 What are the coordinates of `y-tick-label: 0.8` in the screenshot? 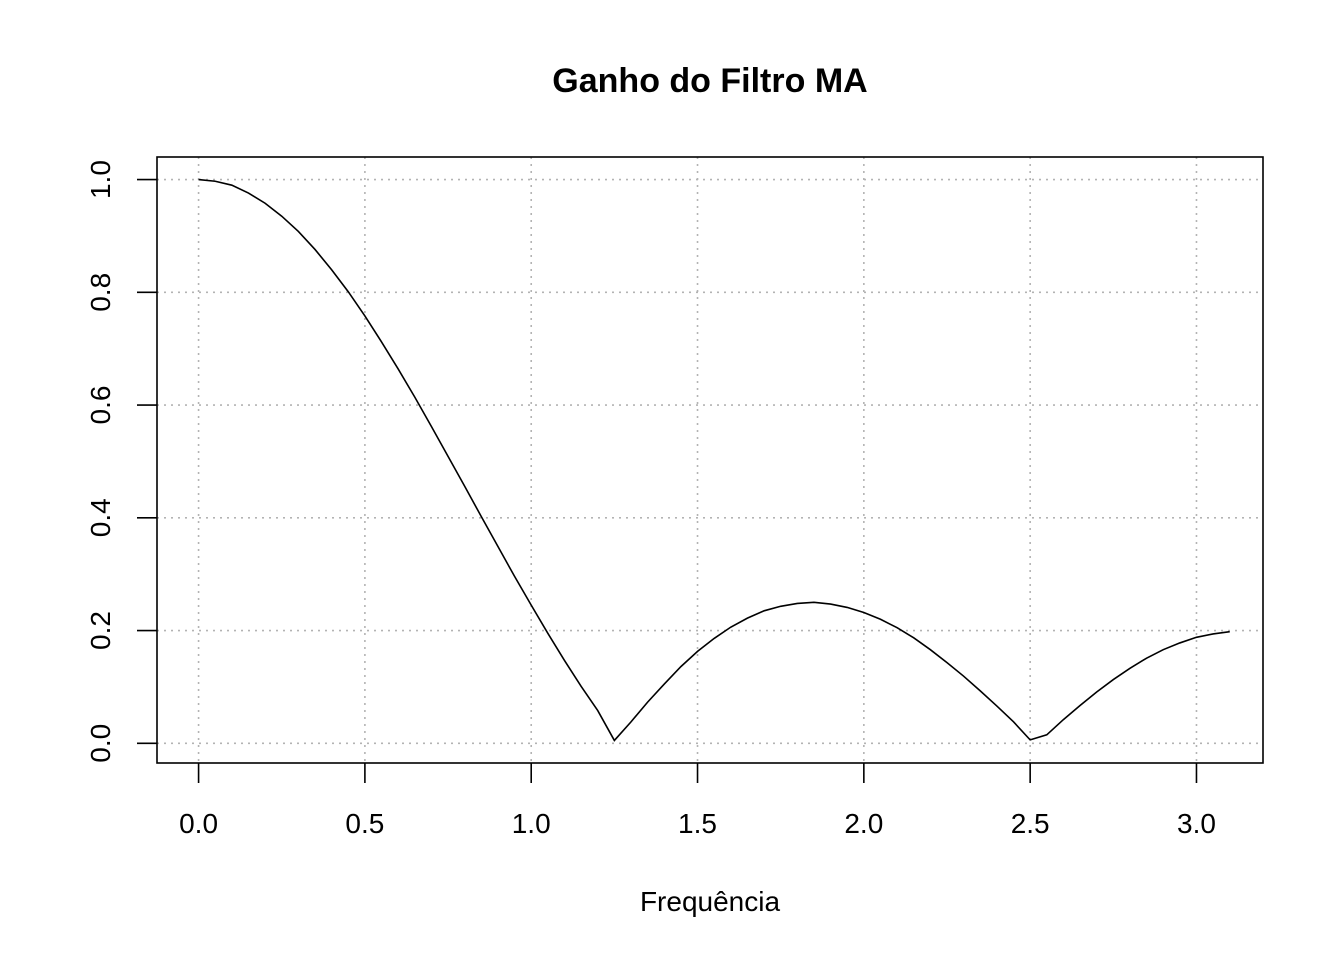 It's located at (100, 292).